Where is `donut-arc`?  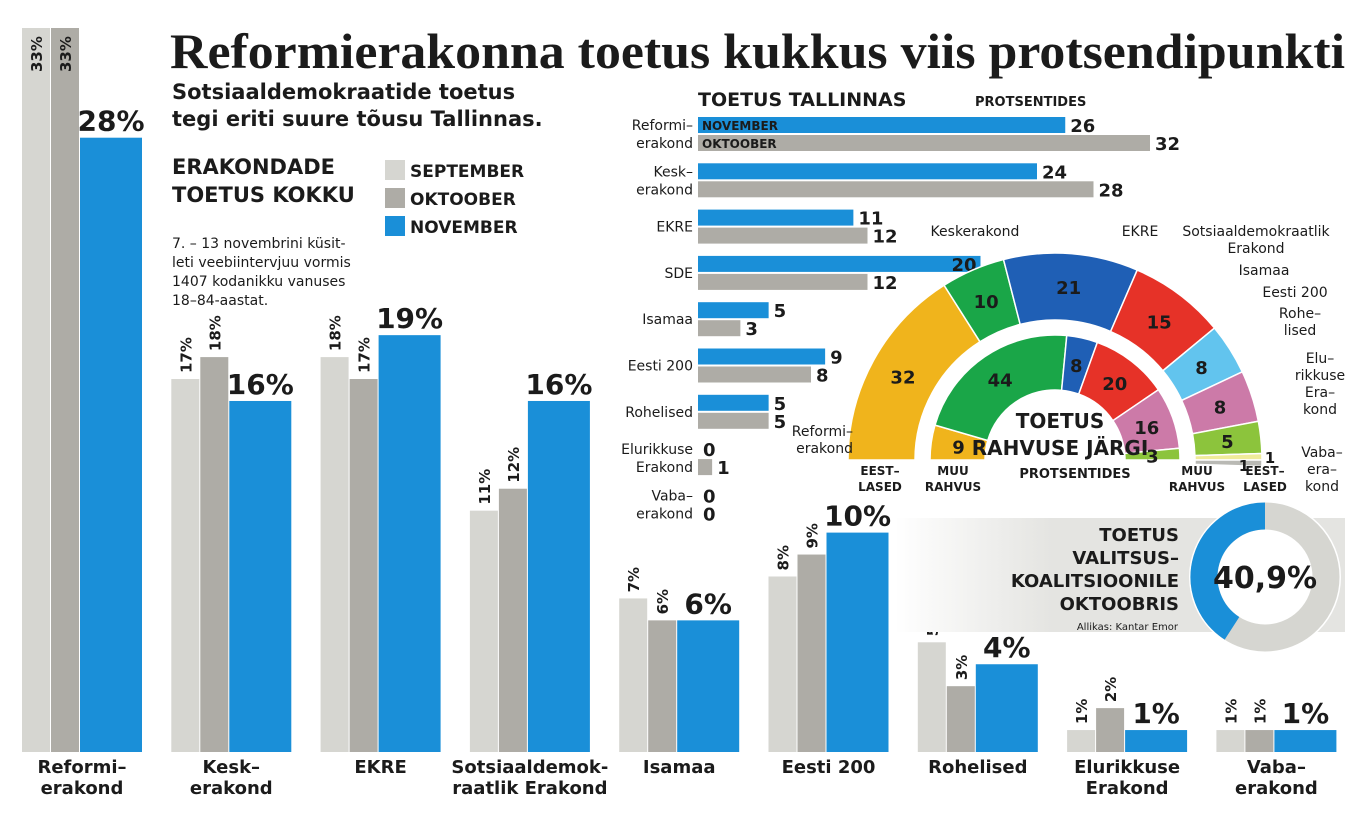 donut-arc is located at coordinates (1228, 571).